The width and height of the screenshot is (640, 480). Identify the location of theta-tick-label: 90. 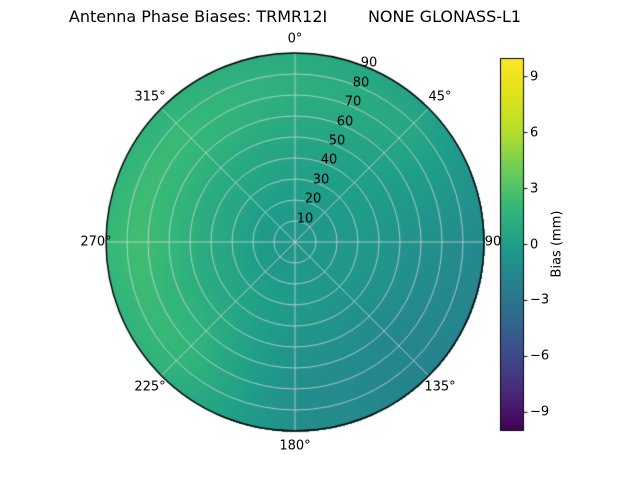
(493, 242).